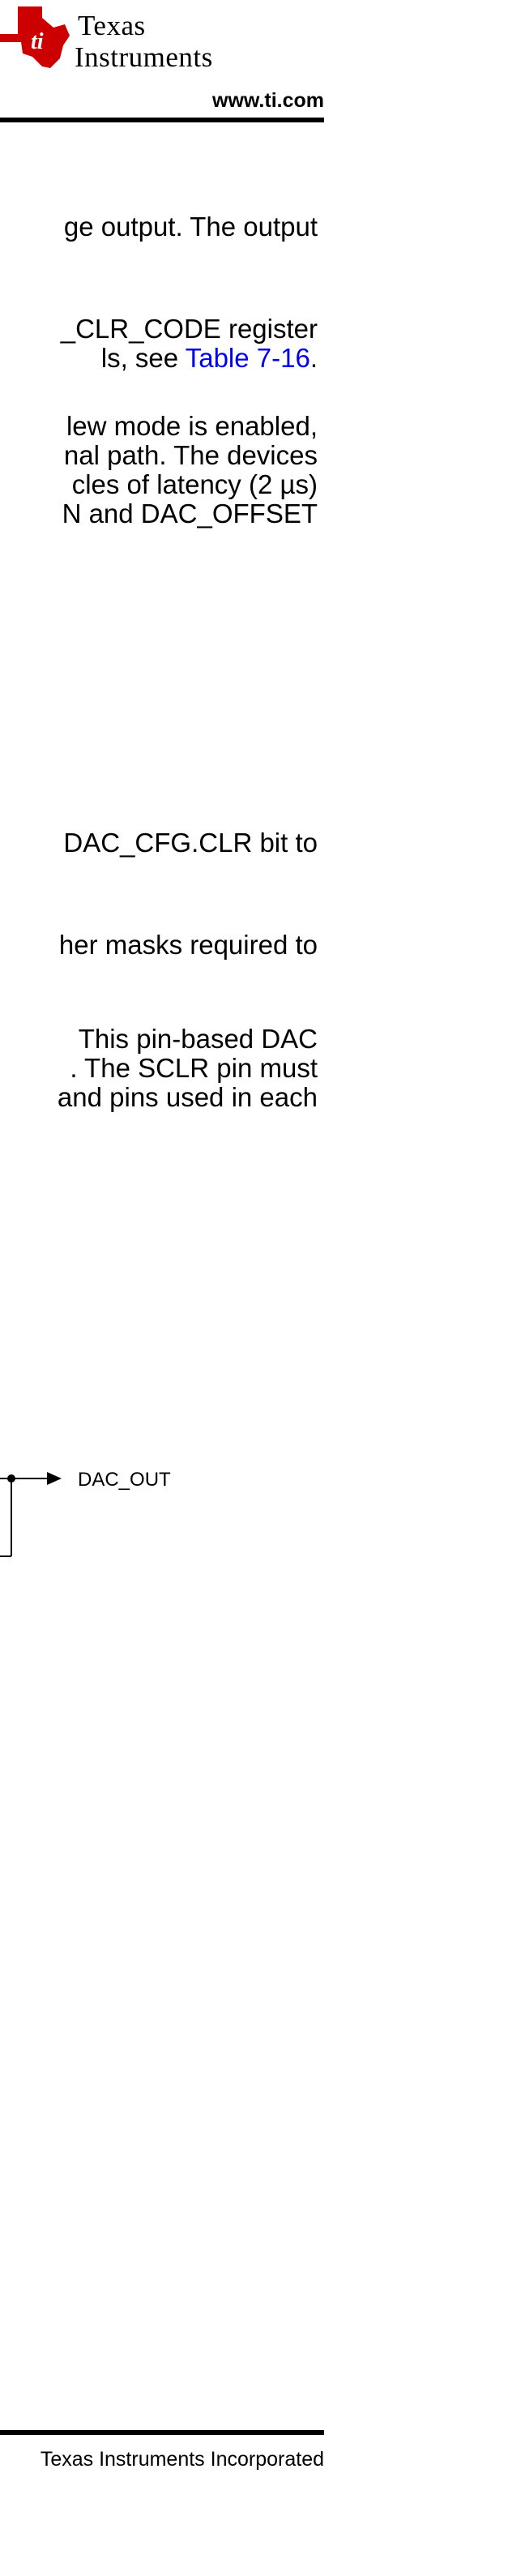 This screenshot has width=508, height=2576. Describe the element at coordinates (188, 1097) in the screenshot. I see `text-line: and pins used in each` at that location.